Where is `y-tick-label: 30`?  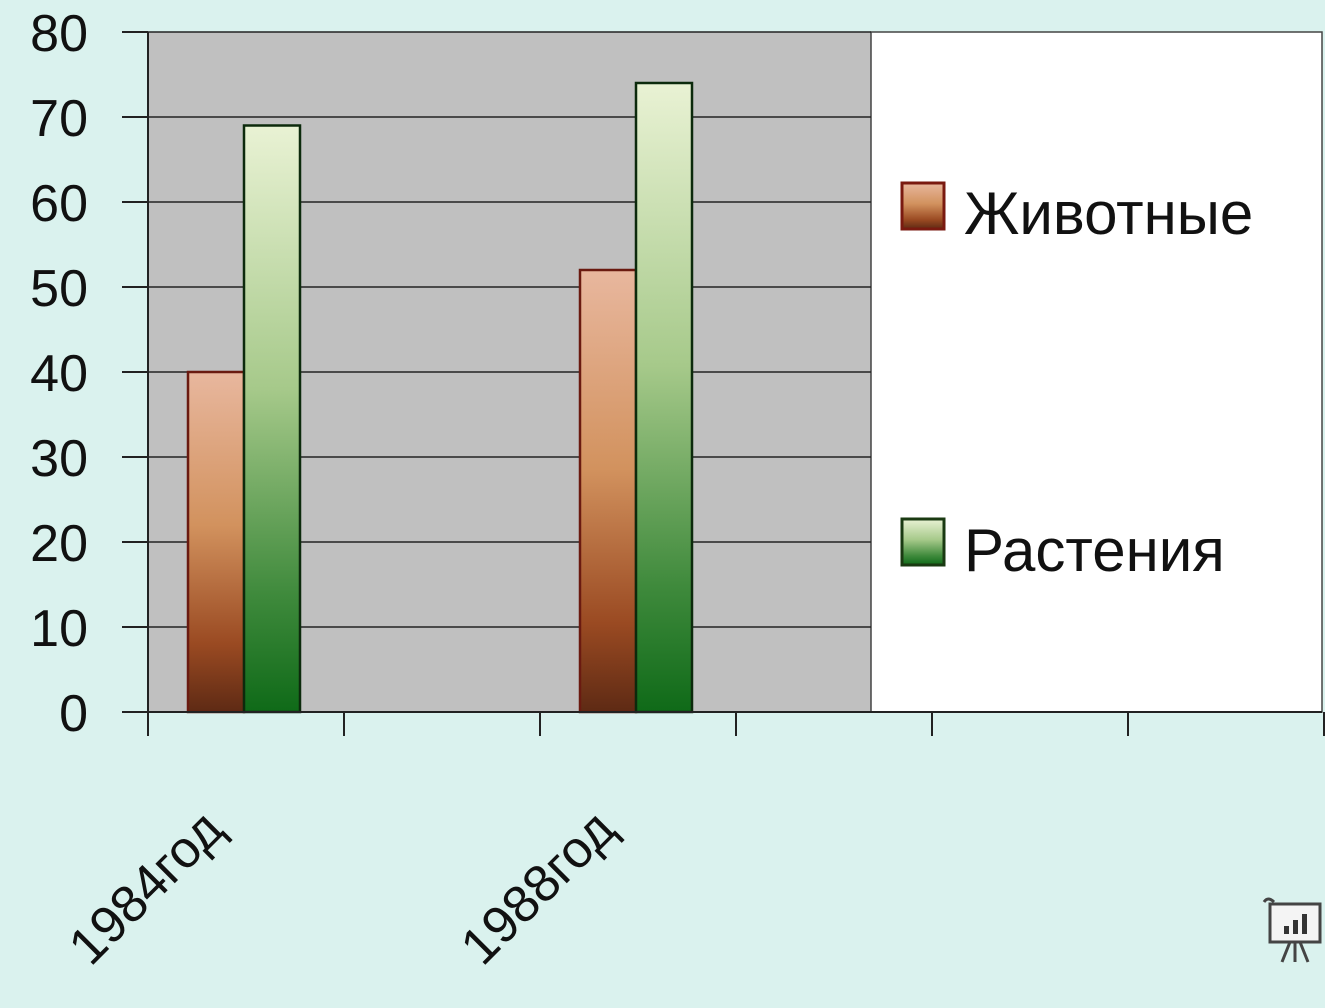
y-tick-label: 30 is located at coordinates (59, 459).